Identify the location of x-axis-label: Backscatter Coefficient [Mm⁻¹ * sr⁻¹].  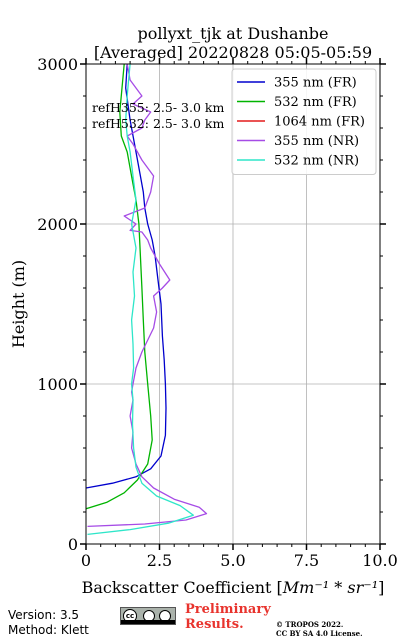
(233, 587).